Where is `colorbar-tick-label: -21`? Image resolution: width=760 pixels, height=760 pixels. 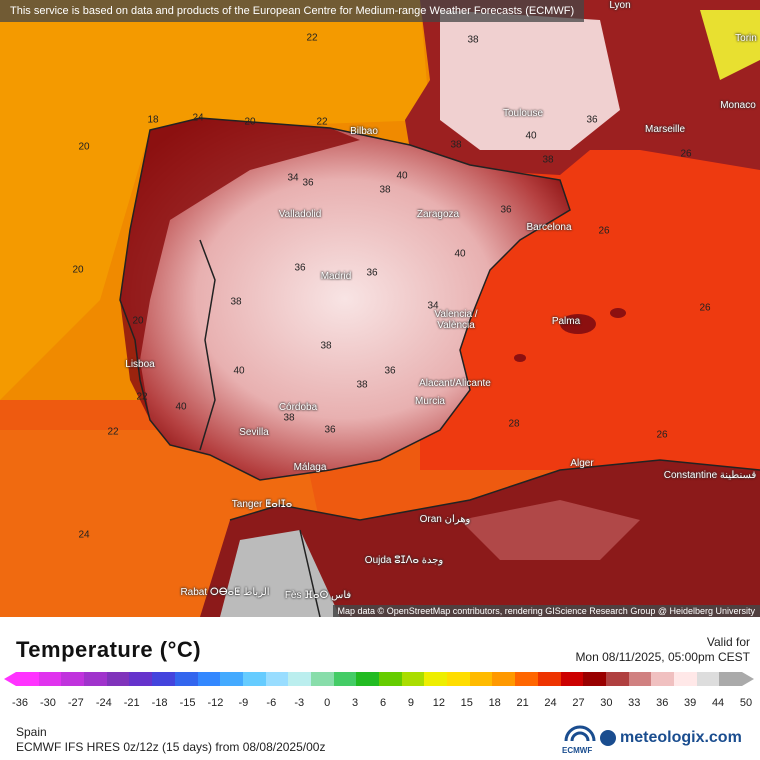 colorbar-tick-label: -21 is located at coordinates (131, 703).